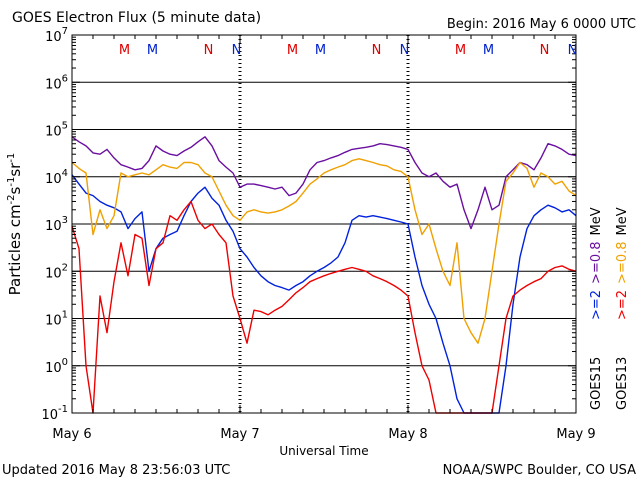  What do you see at coordinates (65, 362) in the screenshot?
I see `y-tick-exponent: 0` at bounding box center [65, 362].